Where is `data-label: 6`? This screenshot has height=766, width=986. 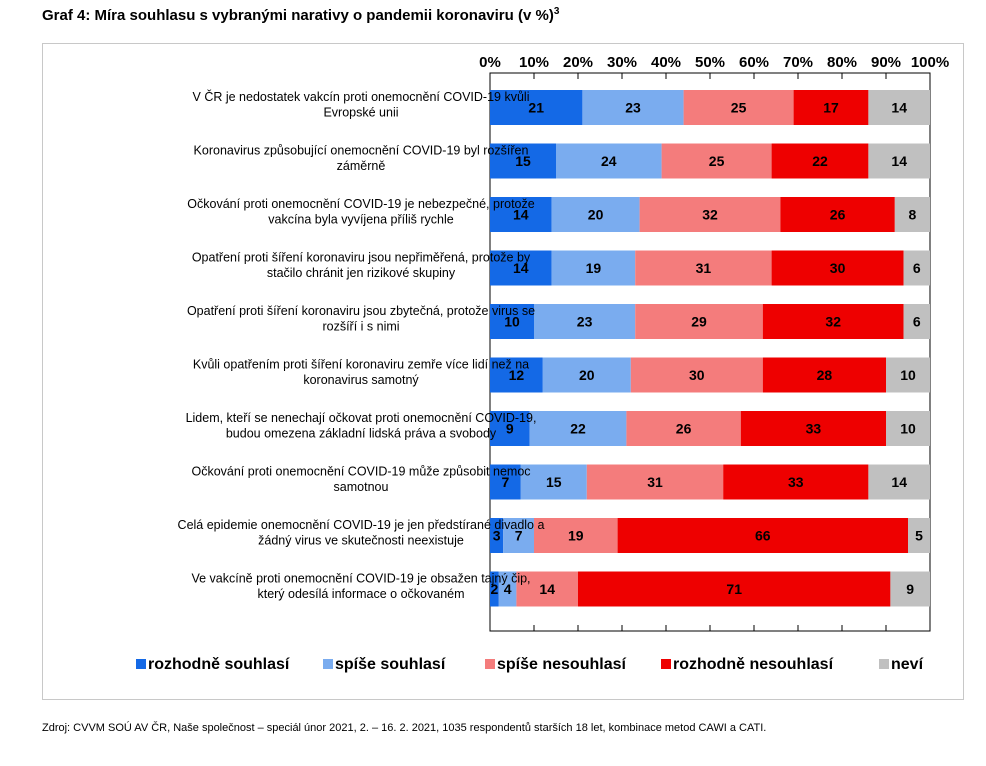
data-label: 6 is located at coordinates (917, 268).